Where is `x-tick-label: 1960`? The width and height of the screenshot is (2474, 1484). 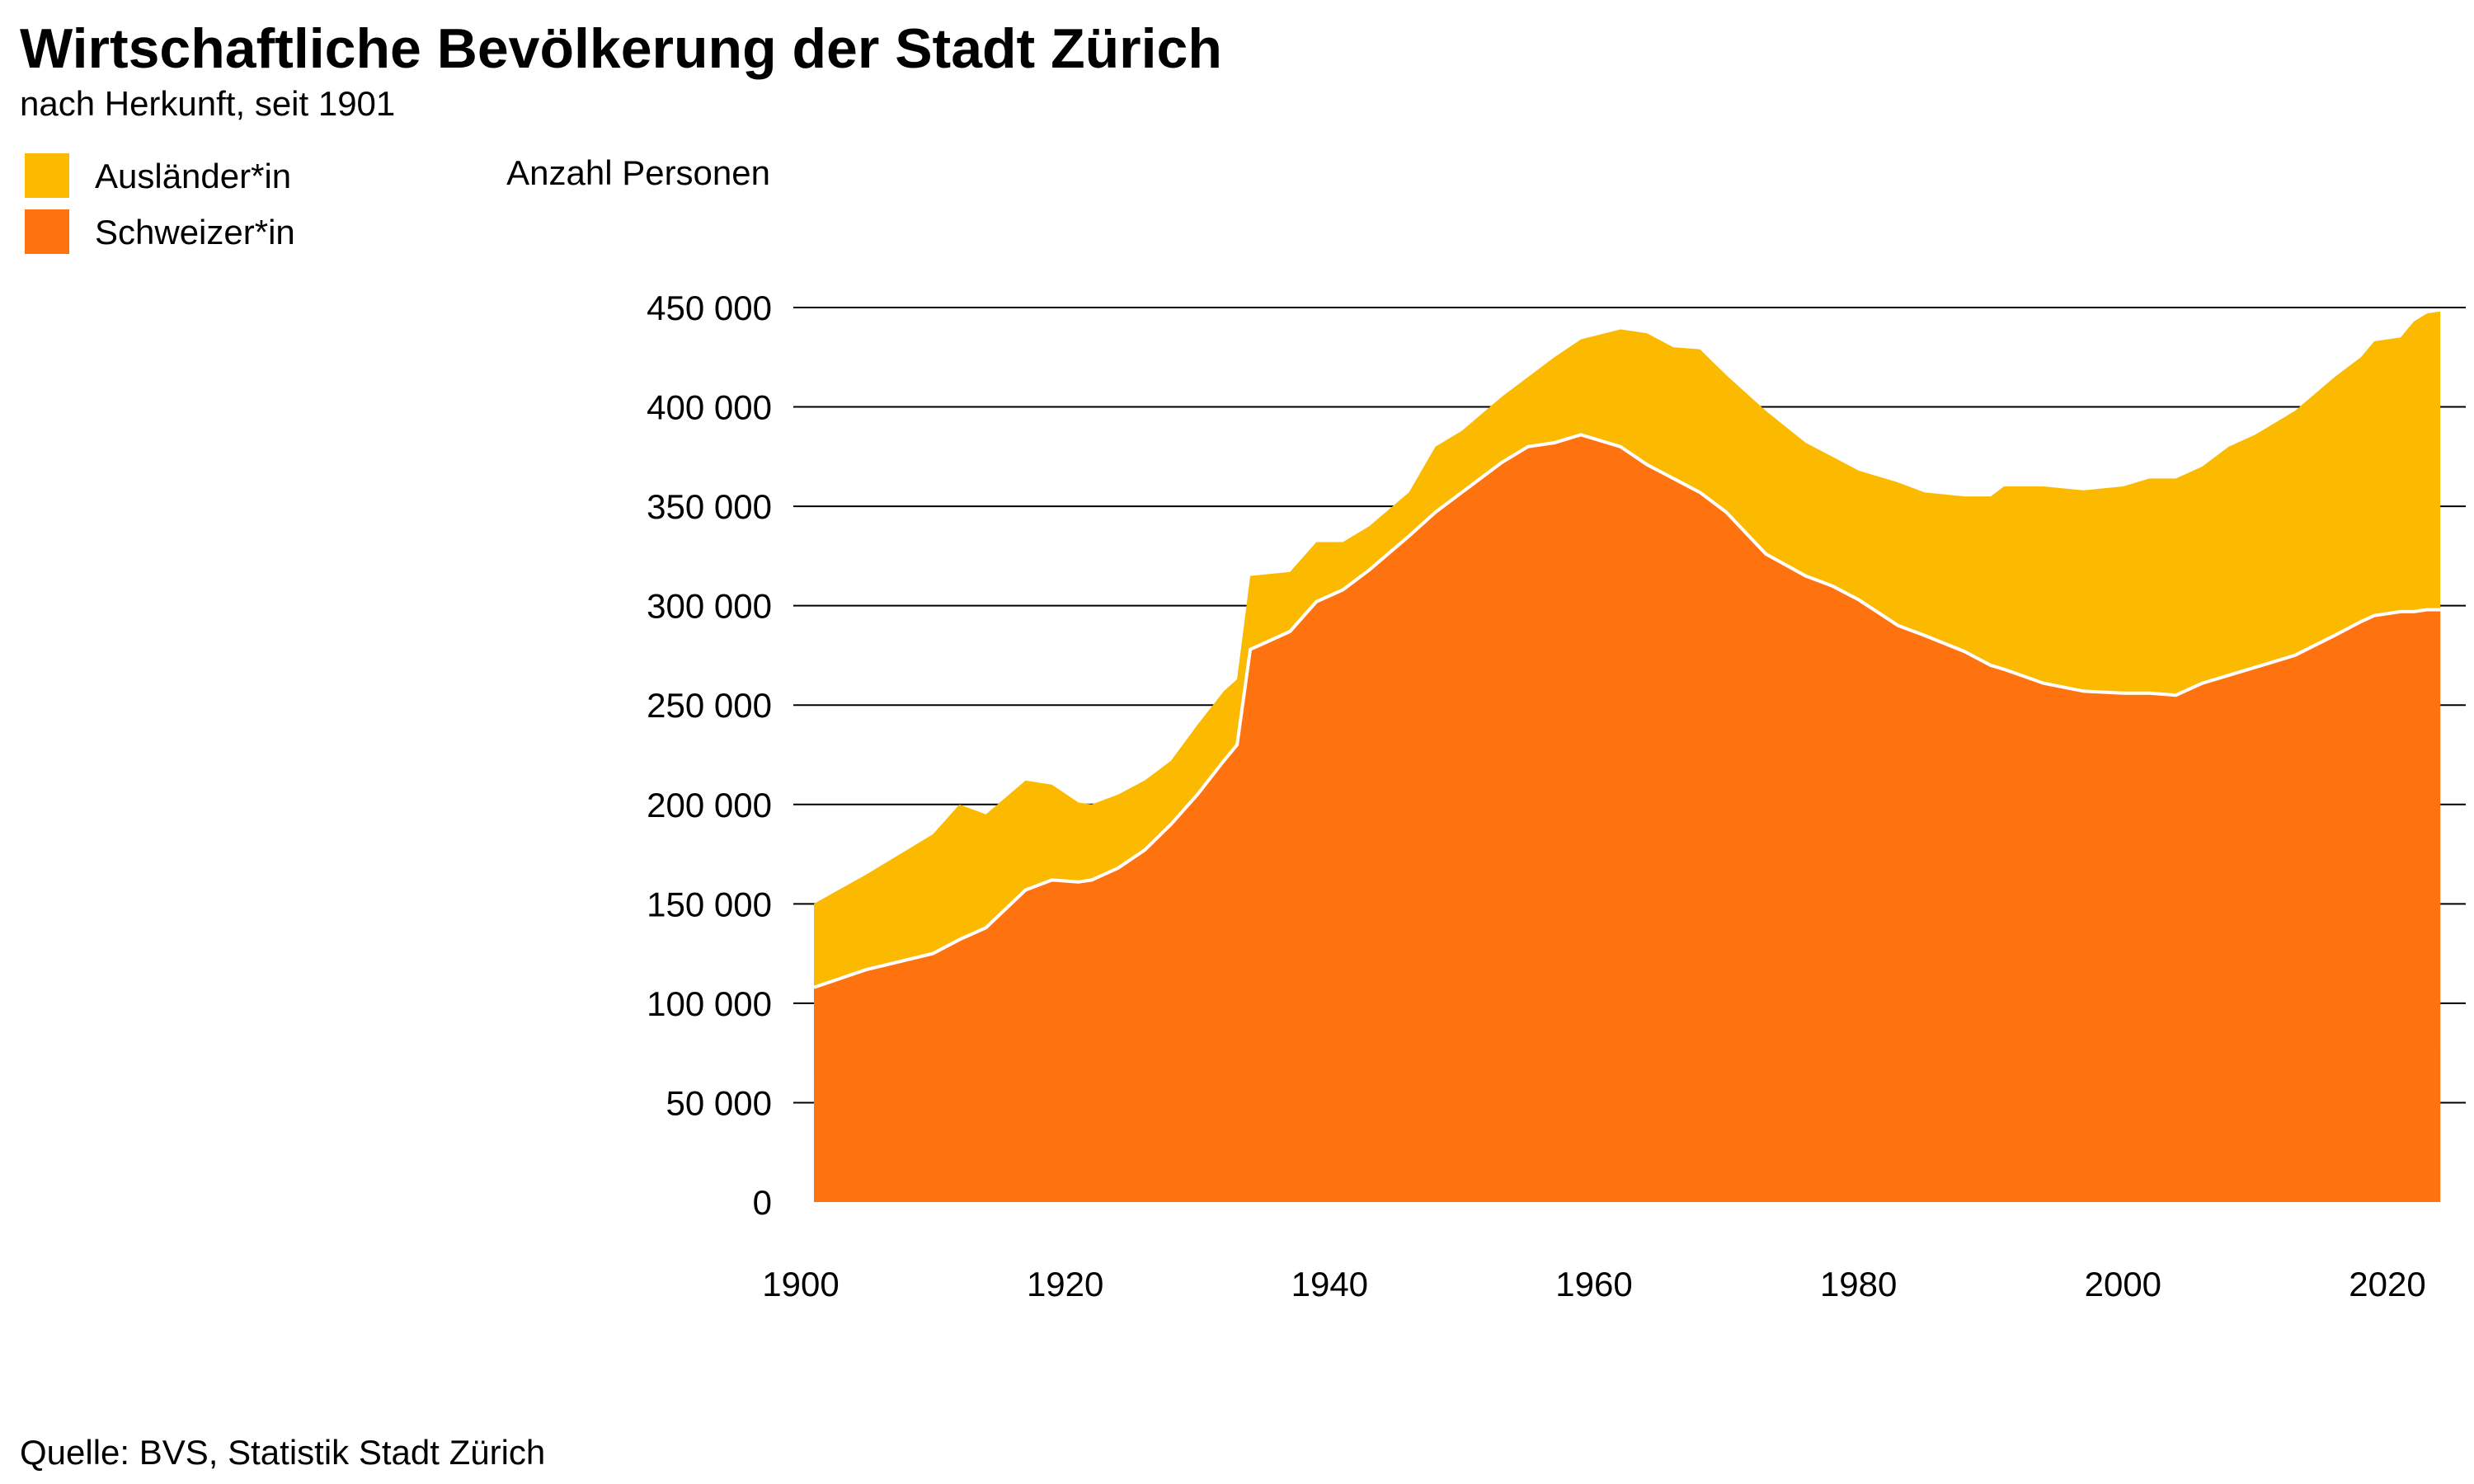 x-tick-label: 1960 is located at coordinates (1593, 1284).